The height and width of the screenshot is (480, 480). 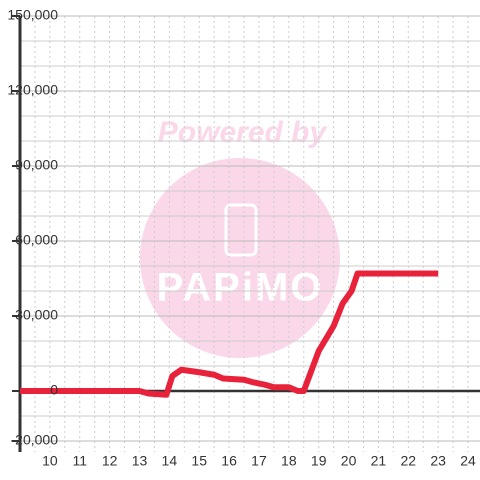 I want to click on x-tick-label: 17, so click(x=259, y=461).